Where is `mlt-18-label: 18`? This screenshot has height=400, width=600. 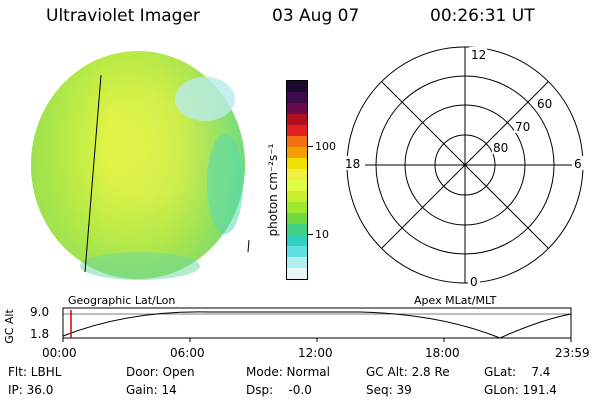 mlt-18-label: 18 is located at coordinates (352, 164).